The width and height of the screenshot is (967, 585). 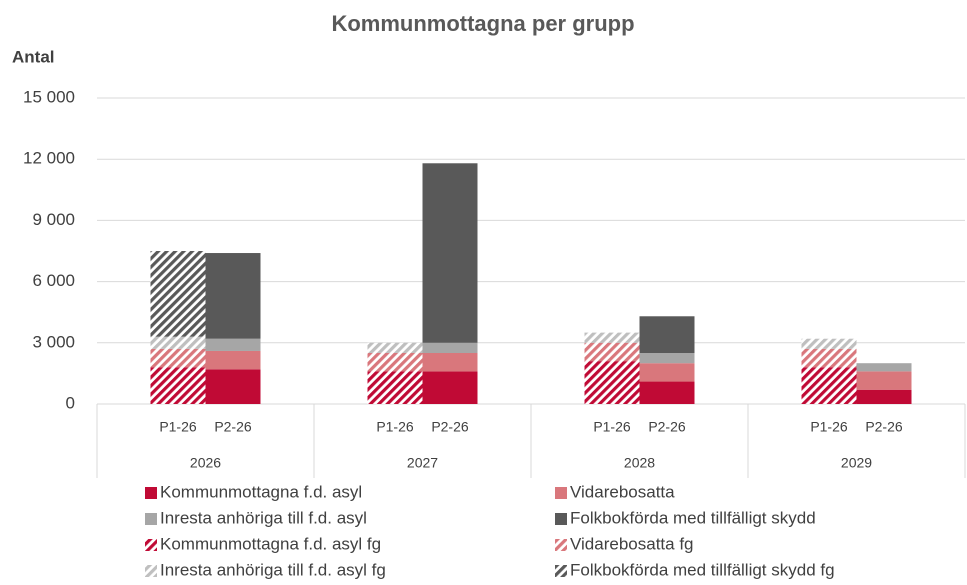 What do you see at coordinates (482, 23) in the screenshot?
I see `chart-title: Kommunmottagna per grupp` at bounding box center [482, 23].